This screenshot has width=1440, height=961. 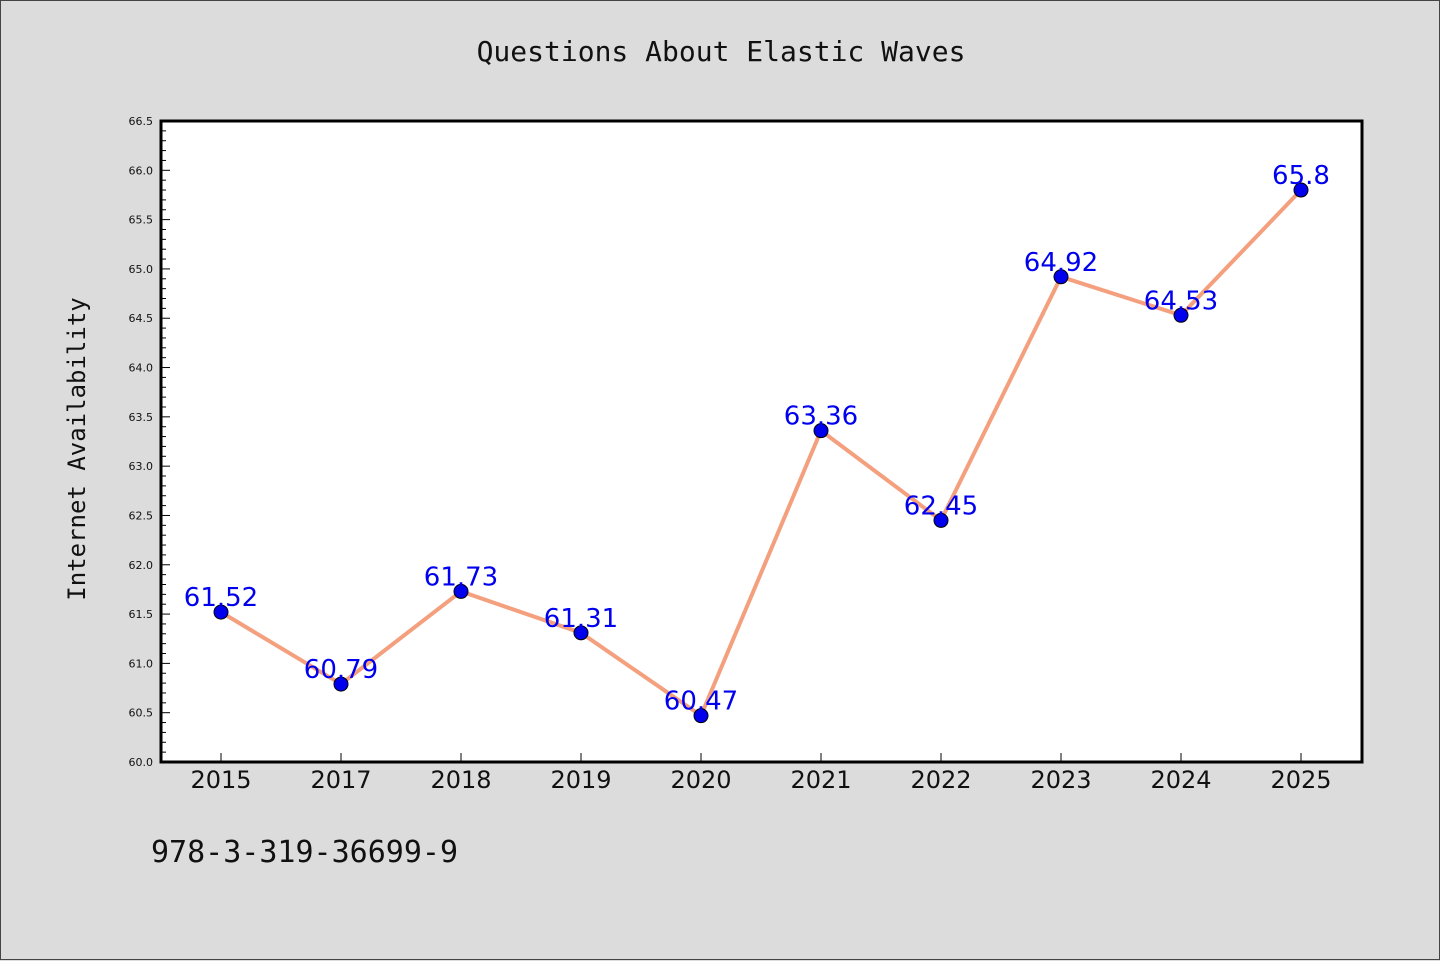 What do you see at coordinates (141, 220) in the screenshot?
I see `y-tick-label: 65.5` at bounding box center [141, 220].